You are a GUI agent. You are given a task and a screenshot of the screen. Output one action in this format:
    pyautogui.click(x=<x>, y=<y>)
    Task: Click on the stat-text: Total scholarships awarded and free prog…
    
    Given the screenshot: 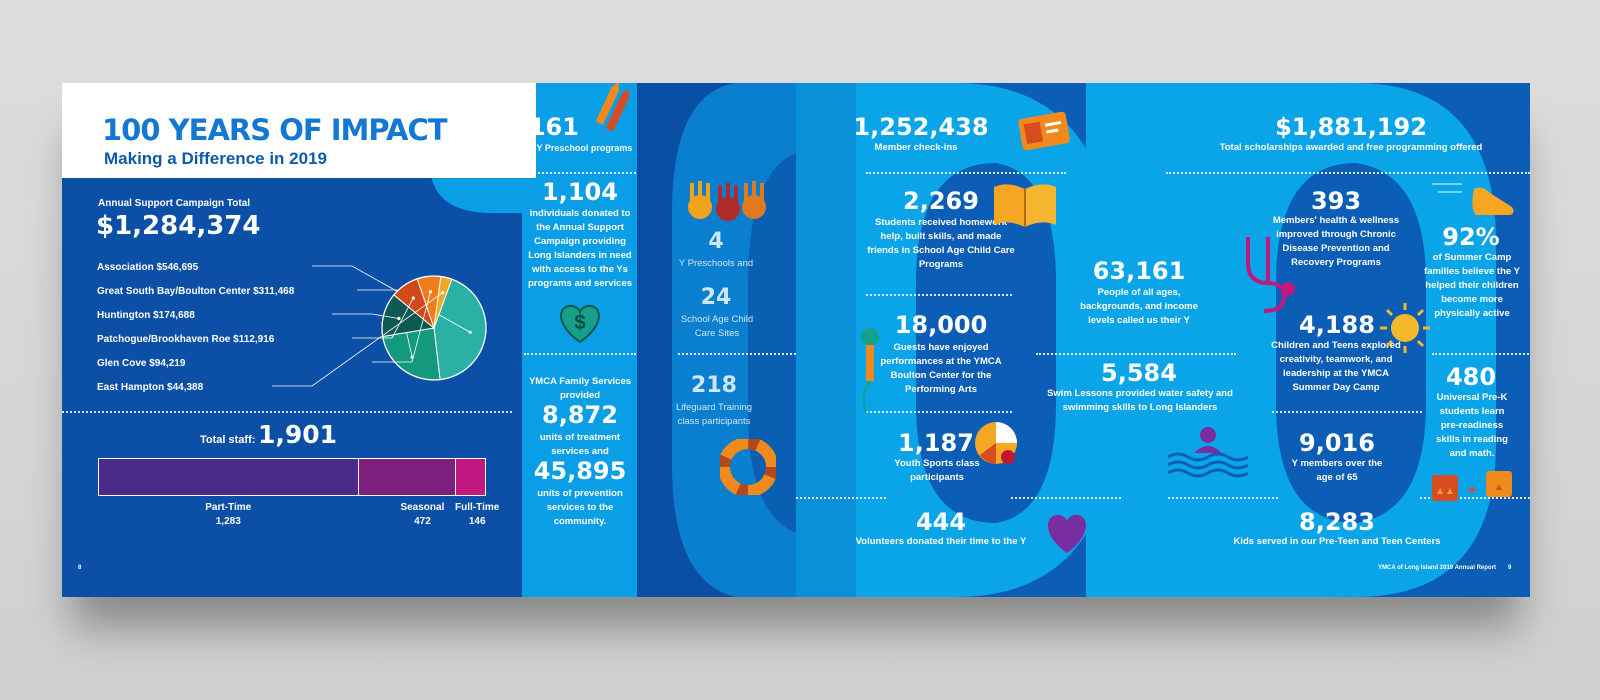 What is the action you would take?
    pyautogui.click(x=1351, y=147)
    